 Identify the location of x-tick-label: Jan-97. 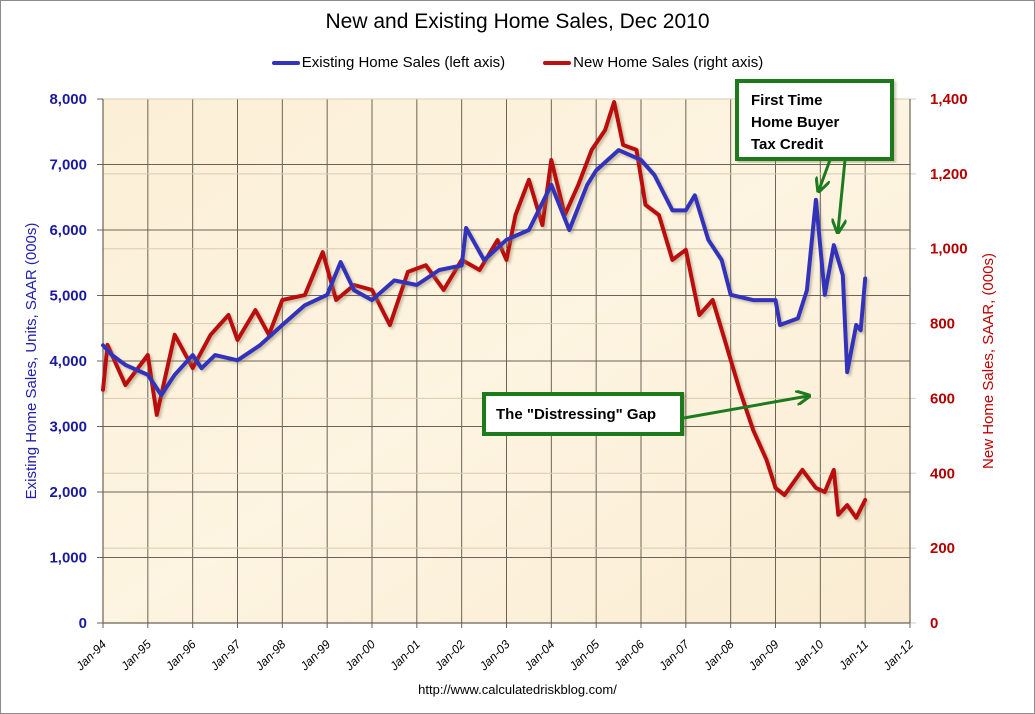
(225, 654).